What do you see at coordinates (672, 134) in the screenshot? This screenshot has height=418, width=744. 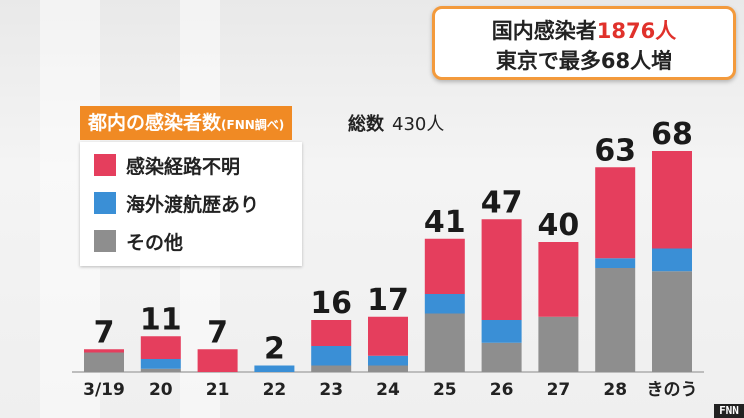 I see `bar-total-label: 68` at bounding box center [672, 134].